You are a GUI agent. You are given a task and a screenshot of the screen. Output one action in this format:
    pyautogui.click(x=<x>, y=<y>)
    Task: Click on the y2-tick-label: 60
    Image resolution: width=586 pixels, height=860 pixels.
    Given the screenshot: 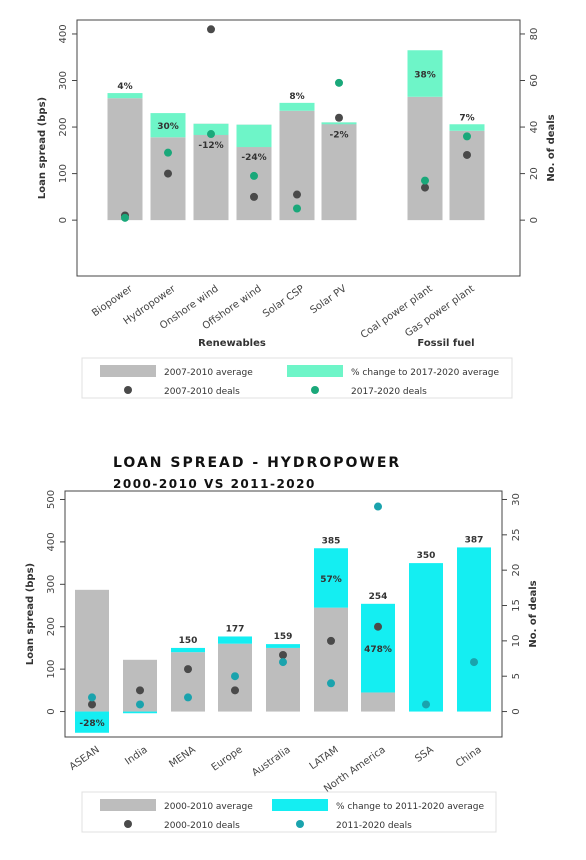 What is the action you would take?
    pyautogui.click(x=534, y=80)
    